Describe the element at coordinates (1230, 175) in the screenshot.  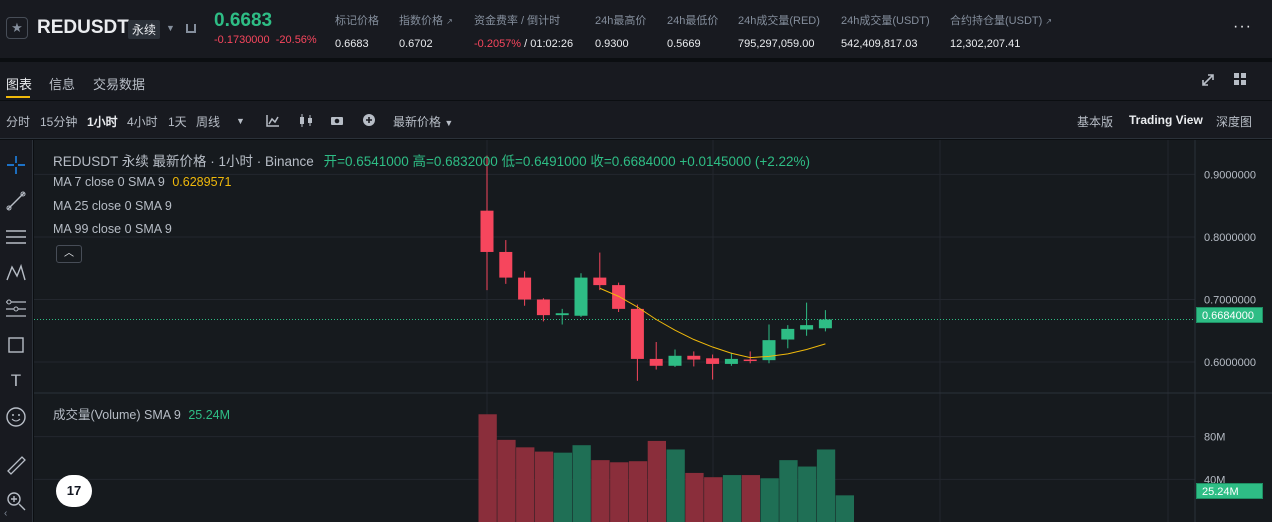
I see `price-tick-label: 0.9000000` at that location.